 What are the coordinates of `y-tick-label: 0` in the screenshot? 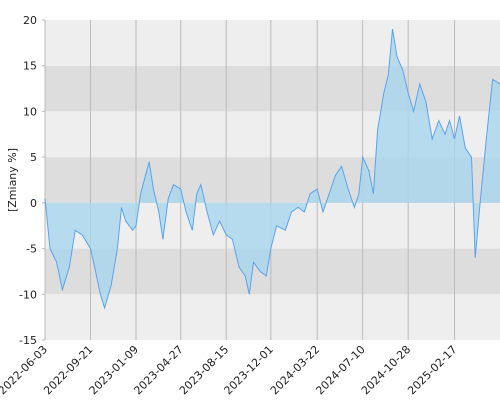 It's located at (33, 203).